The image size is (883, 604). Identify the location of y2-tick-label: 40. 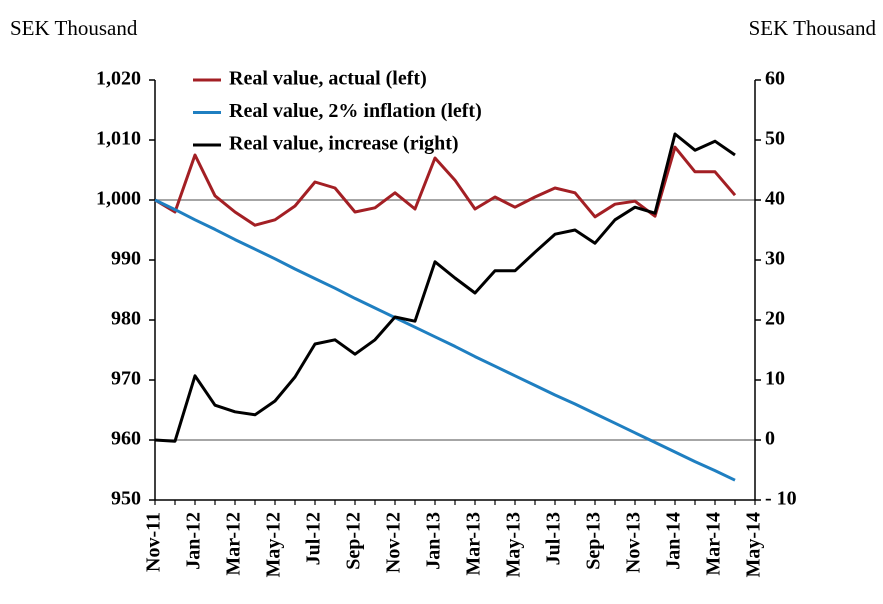
(775, 199).